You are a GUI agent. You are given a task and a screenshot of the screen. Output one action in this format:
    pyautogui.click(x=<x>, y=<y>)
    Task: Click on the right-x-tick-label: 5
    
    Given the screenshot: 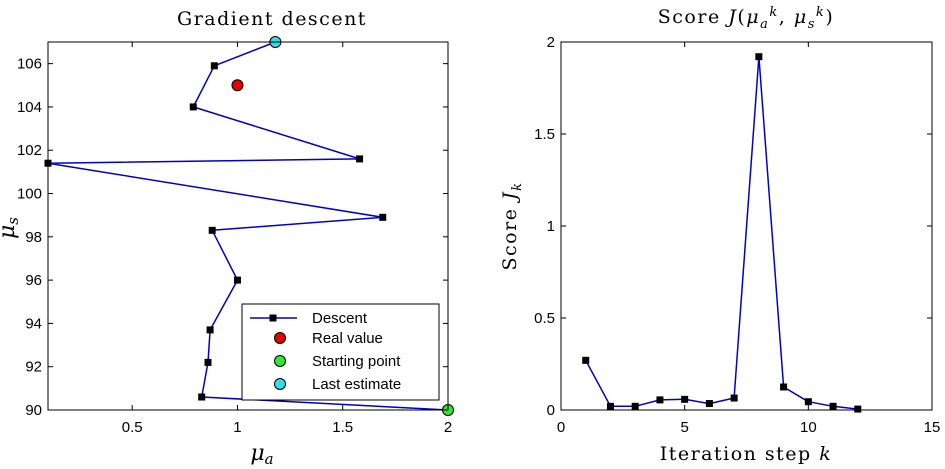 What is the action you would take?
    pyautogui.click(x=684, y=427)
    